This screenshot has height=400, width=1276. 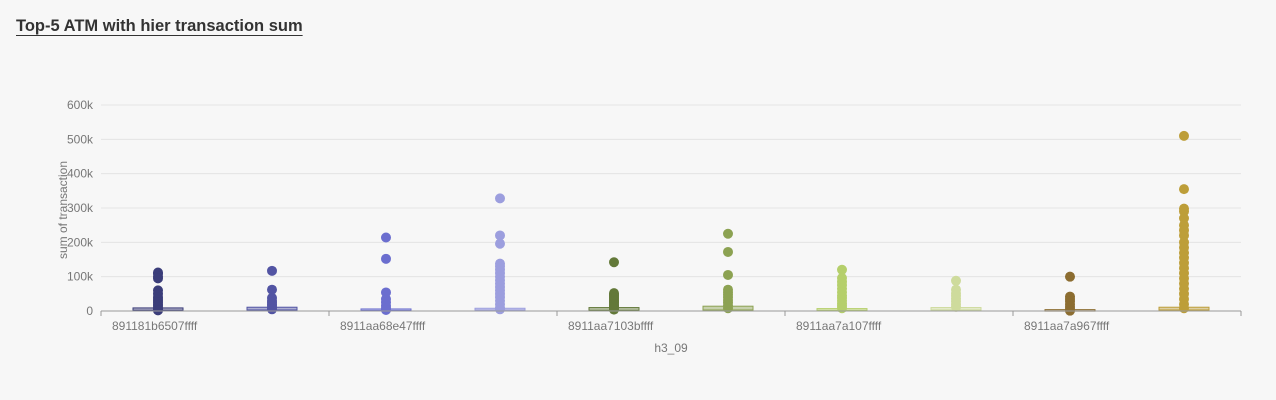 What do you see at coordinates (89, 311) in the screenshot?
I see `y-tick-label: 0` at bounding box center [89, 311].